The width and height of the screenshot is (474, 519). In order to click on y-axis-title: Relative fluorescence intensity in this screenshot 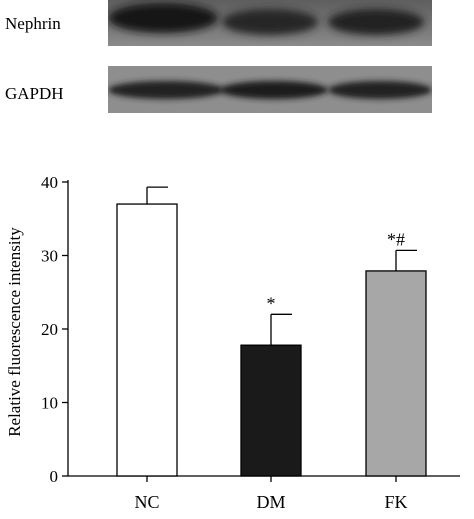, I will do `click(14, 332)`.